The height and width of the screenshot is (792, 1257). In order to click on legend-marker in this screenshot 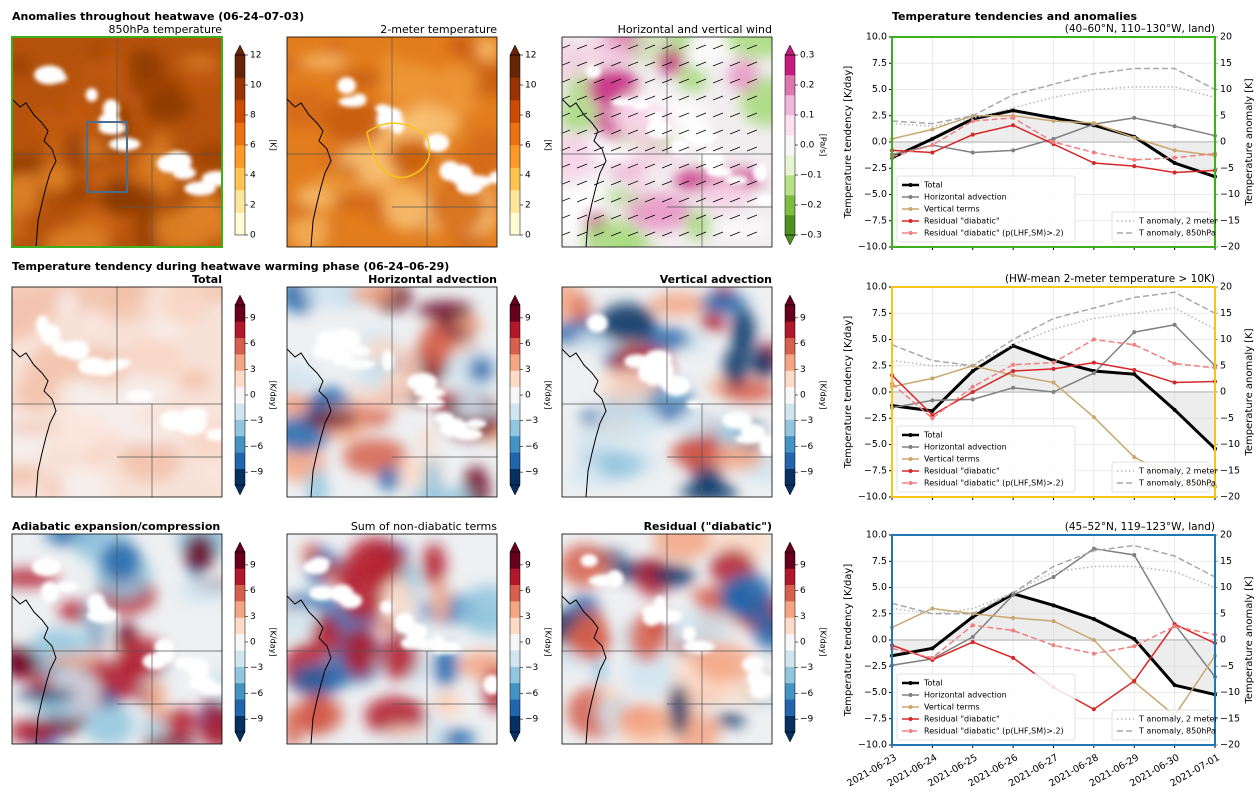, I will do `click(910, 459)`.